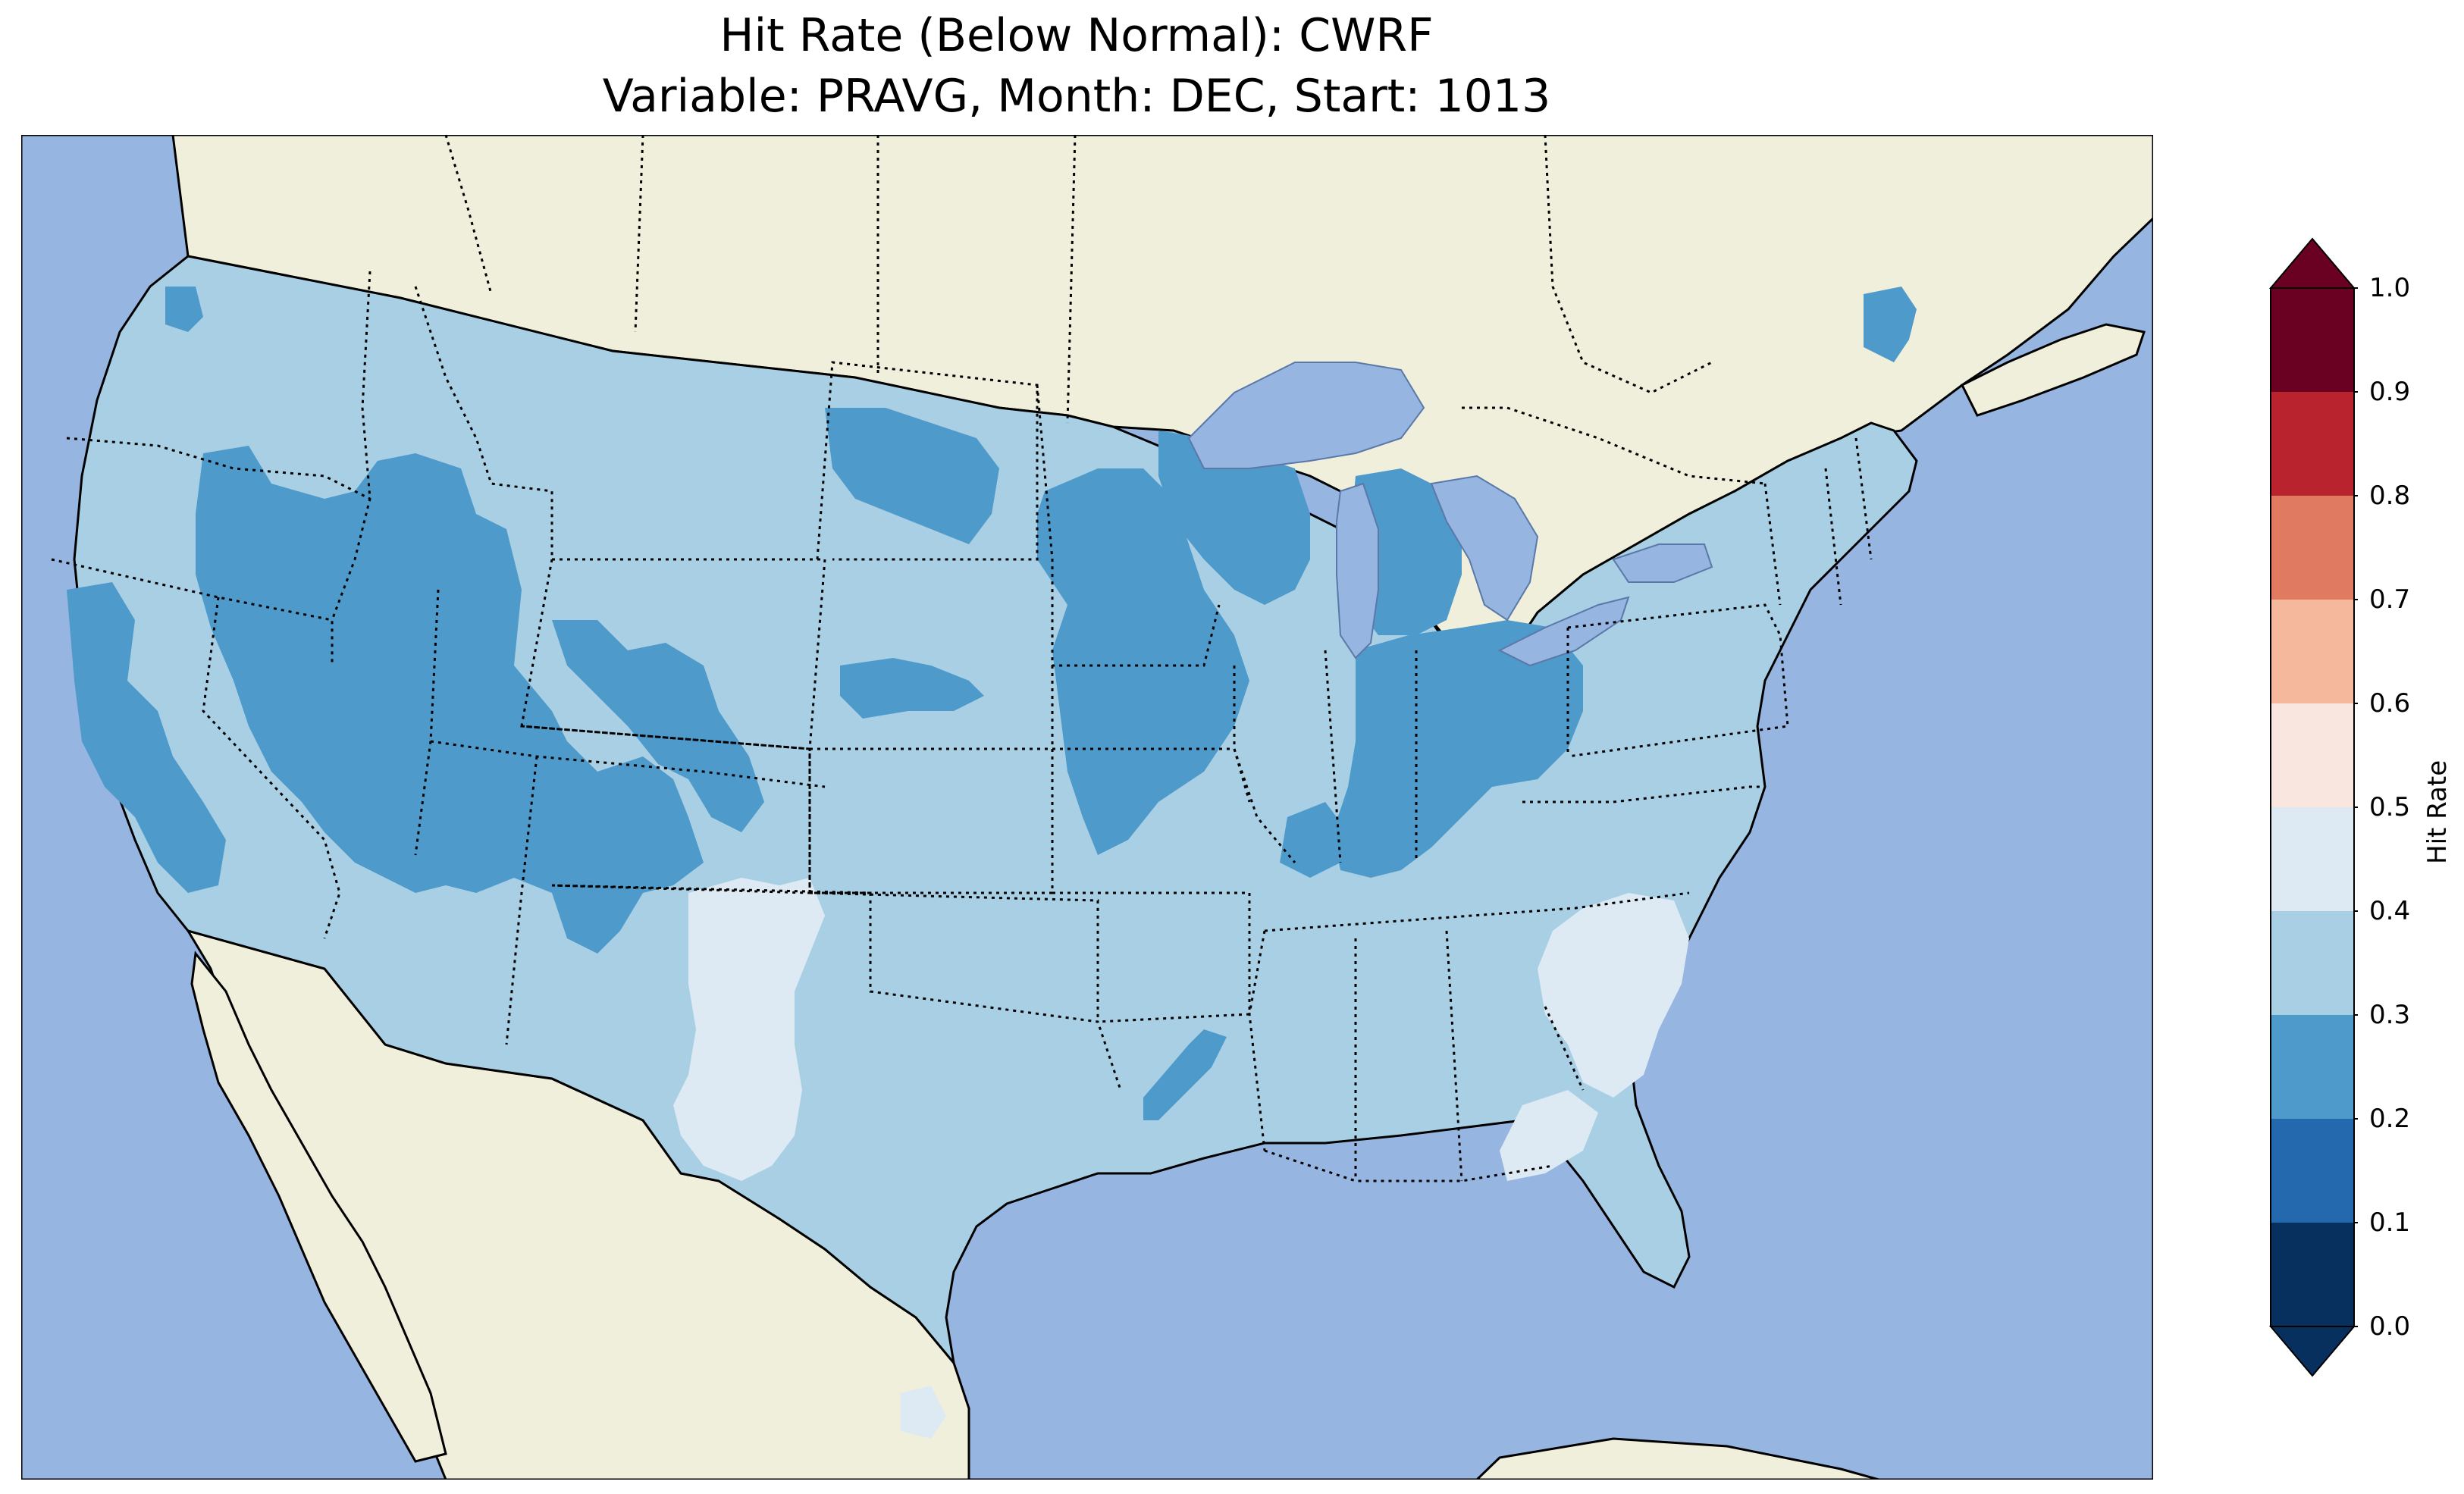 This screenshot has height=1494, width=2464. Describe the element at coordinates (2390, 807) in the screenshot. I see `colorbar-tick-label: 0.5` at that location.